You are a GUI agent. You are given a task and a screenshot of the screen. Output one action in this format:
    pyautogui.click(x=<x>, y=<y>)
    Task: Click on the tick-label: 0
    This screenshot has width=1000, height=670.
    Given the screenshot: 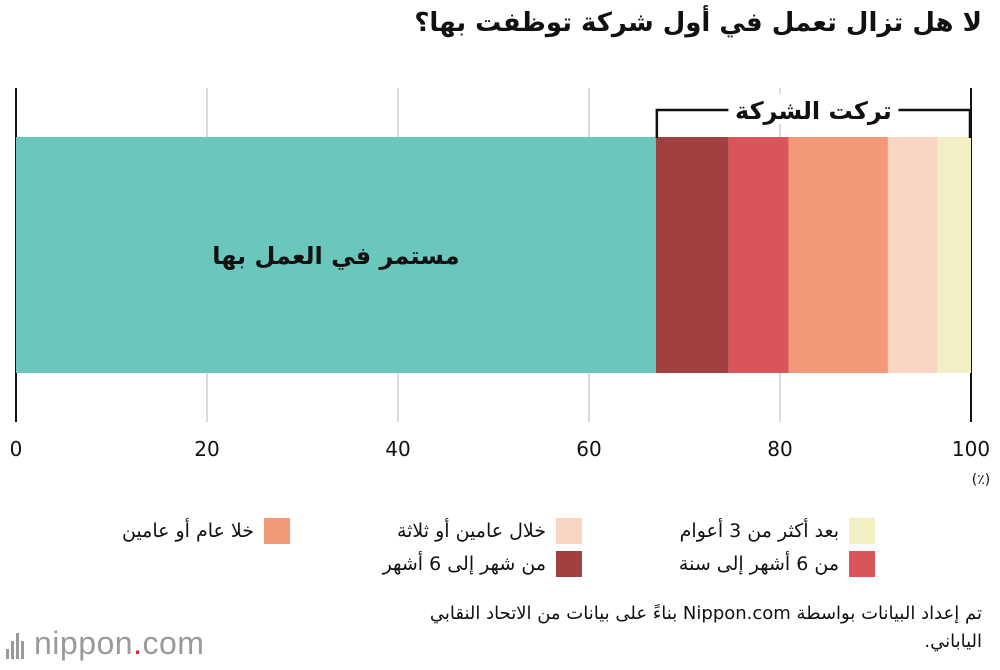 What is the action you would take?
    pyautogui.click(x=16, y=449)
    